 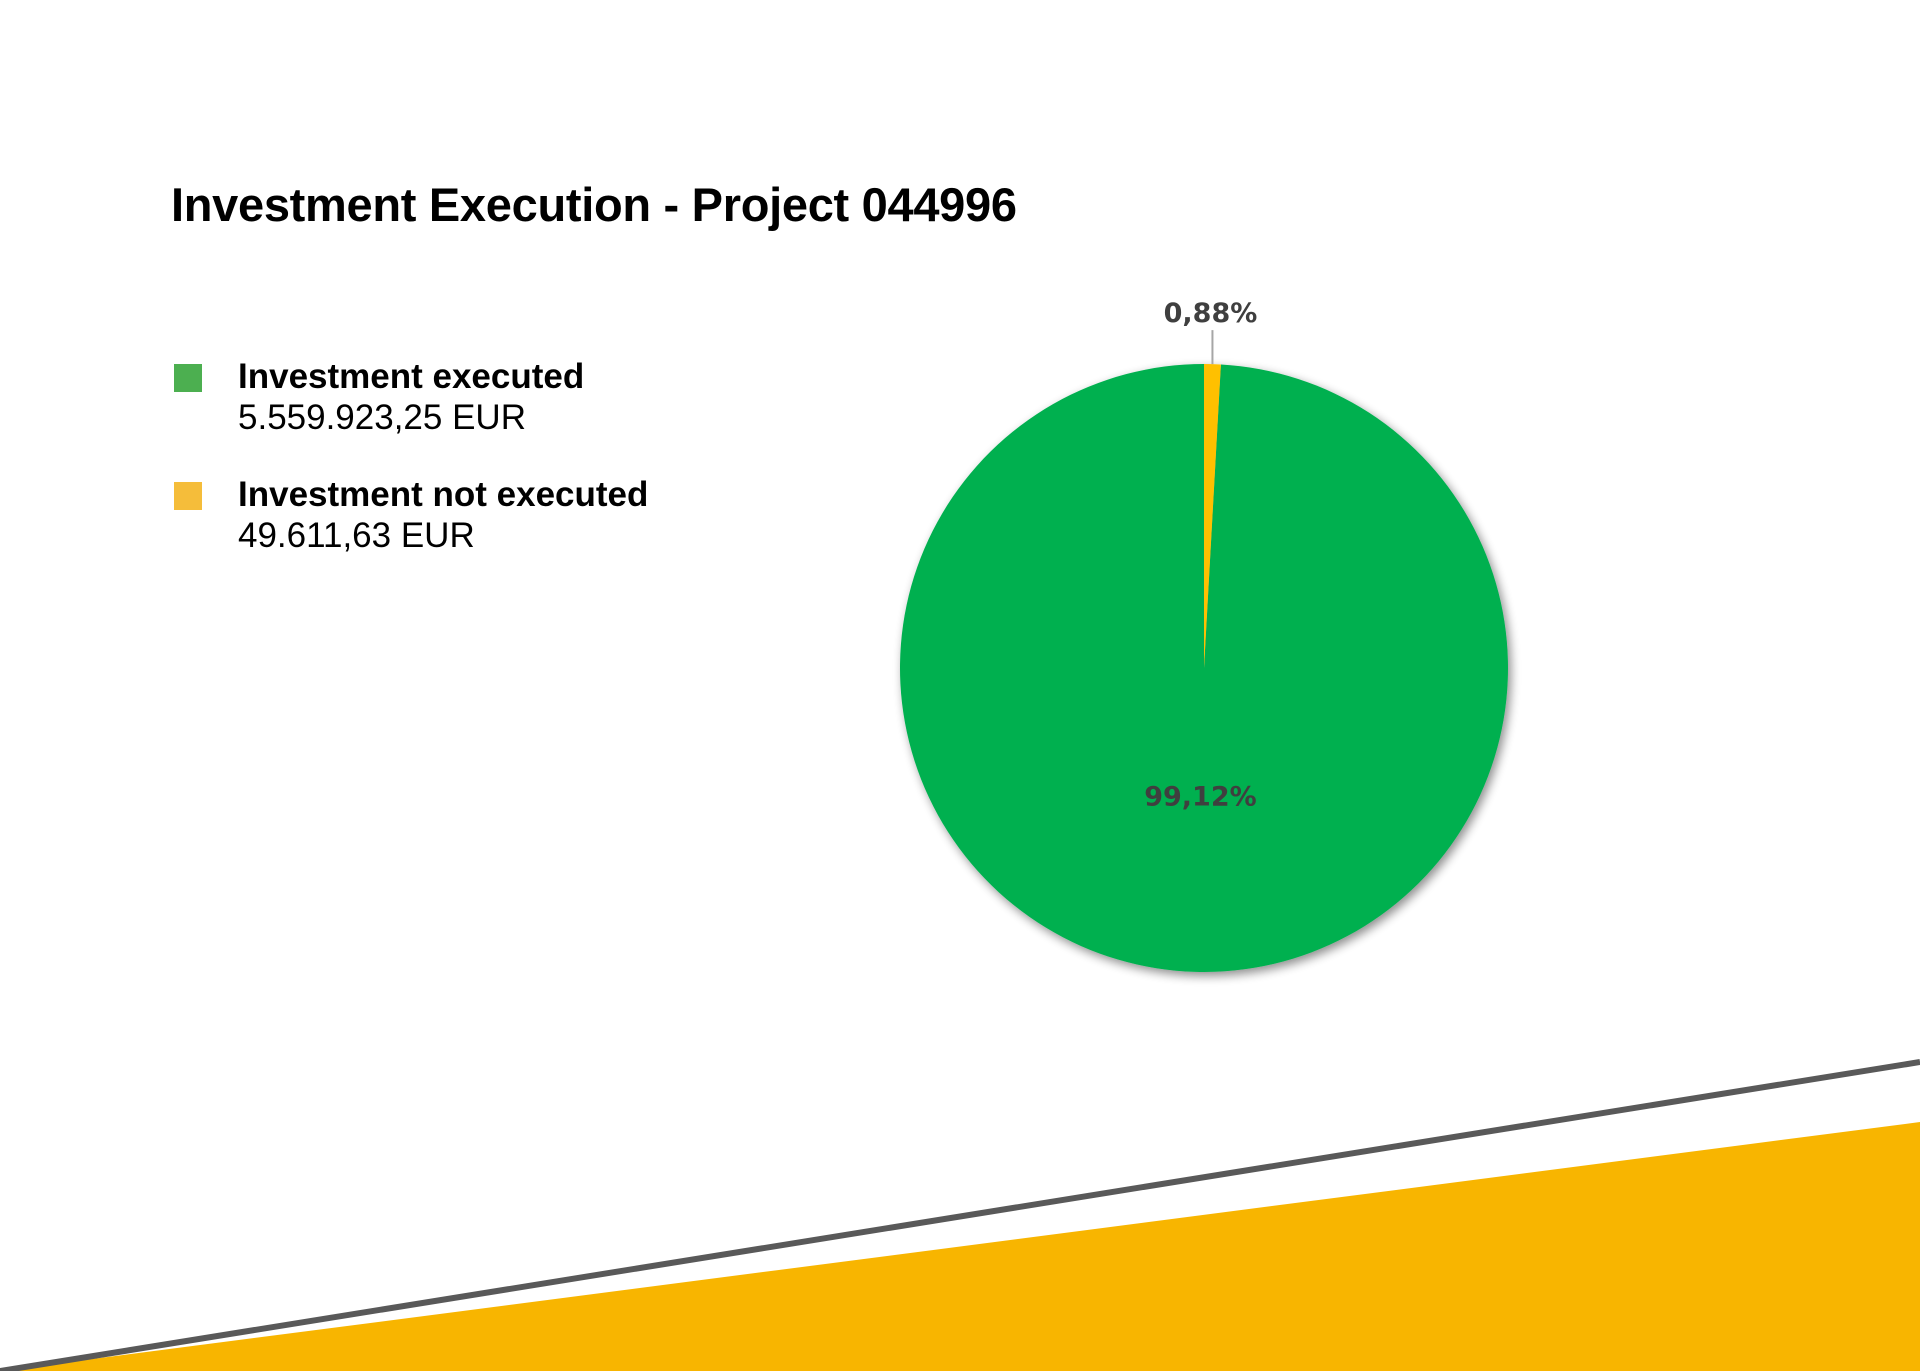 What do you see at coordinates (1211, 313) in the screenshot?
I see `data-label-not-executed: 0,88%` at bounding box center [1211, 313].